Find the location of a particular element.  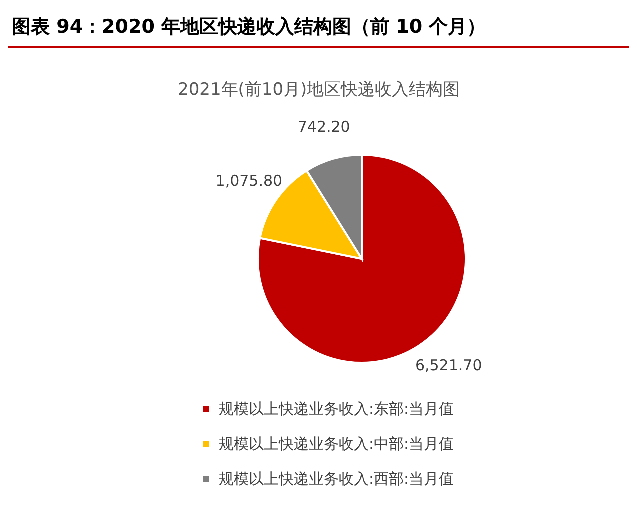

chart-title: 图表 94：2020 年地区快递收入结构图（前 10 个月） is located at coordinates (318, 28).